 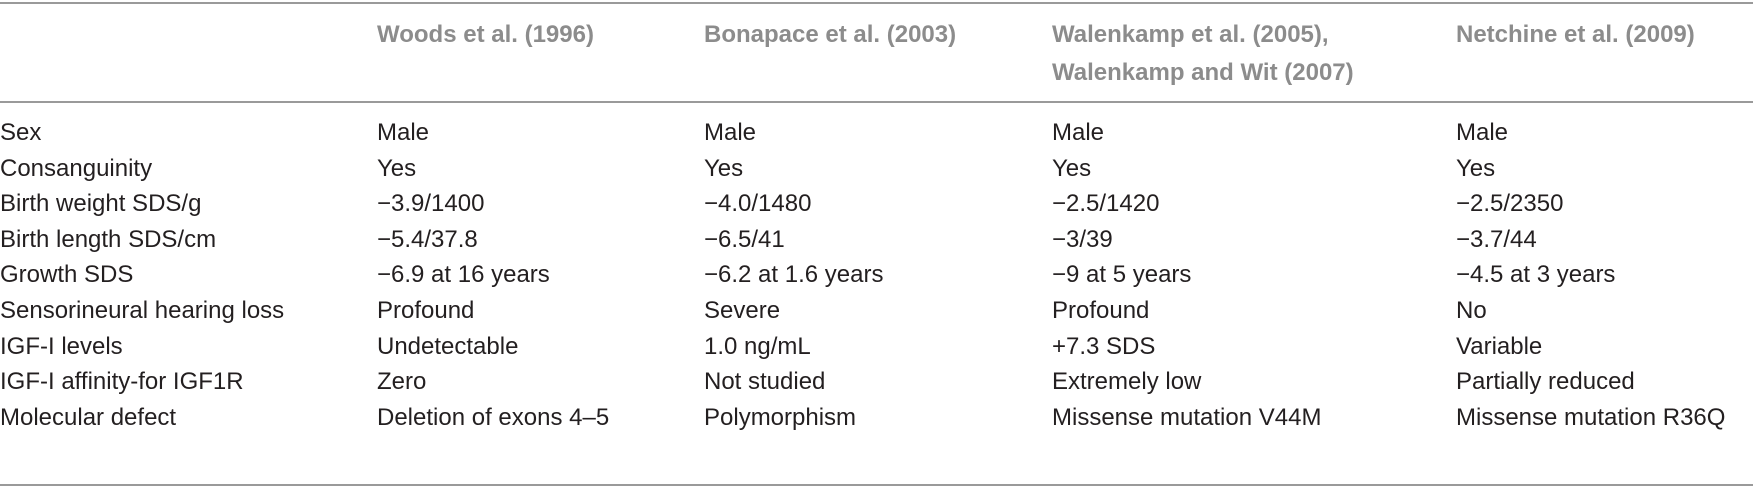 What do you see at coordinates (122, 382) in the screenshot?
I see `cell-label: IGF-I affinity-for IGF1R` at bounding box center [122, 382].